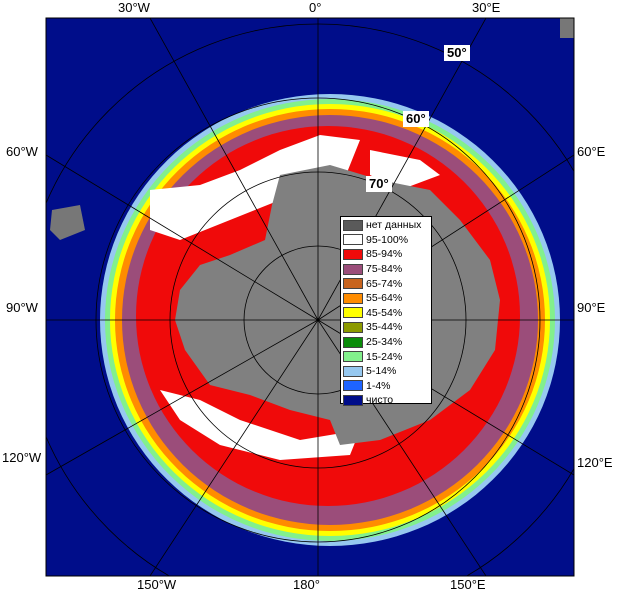  I want to click on south-america-tip, so click(67, 222).